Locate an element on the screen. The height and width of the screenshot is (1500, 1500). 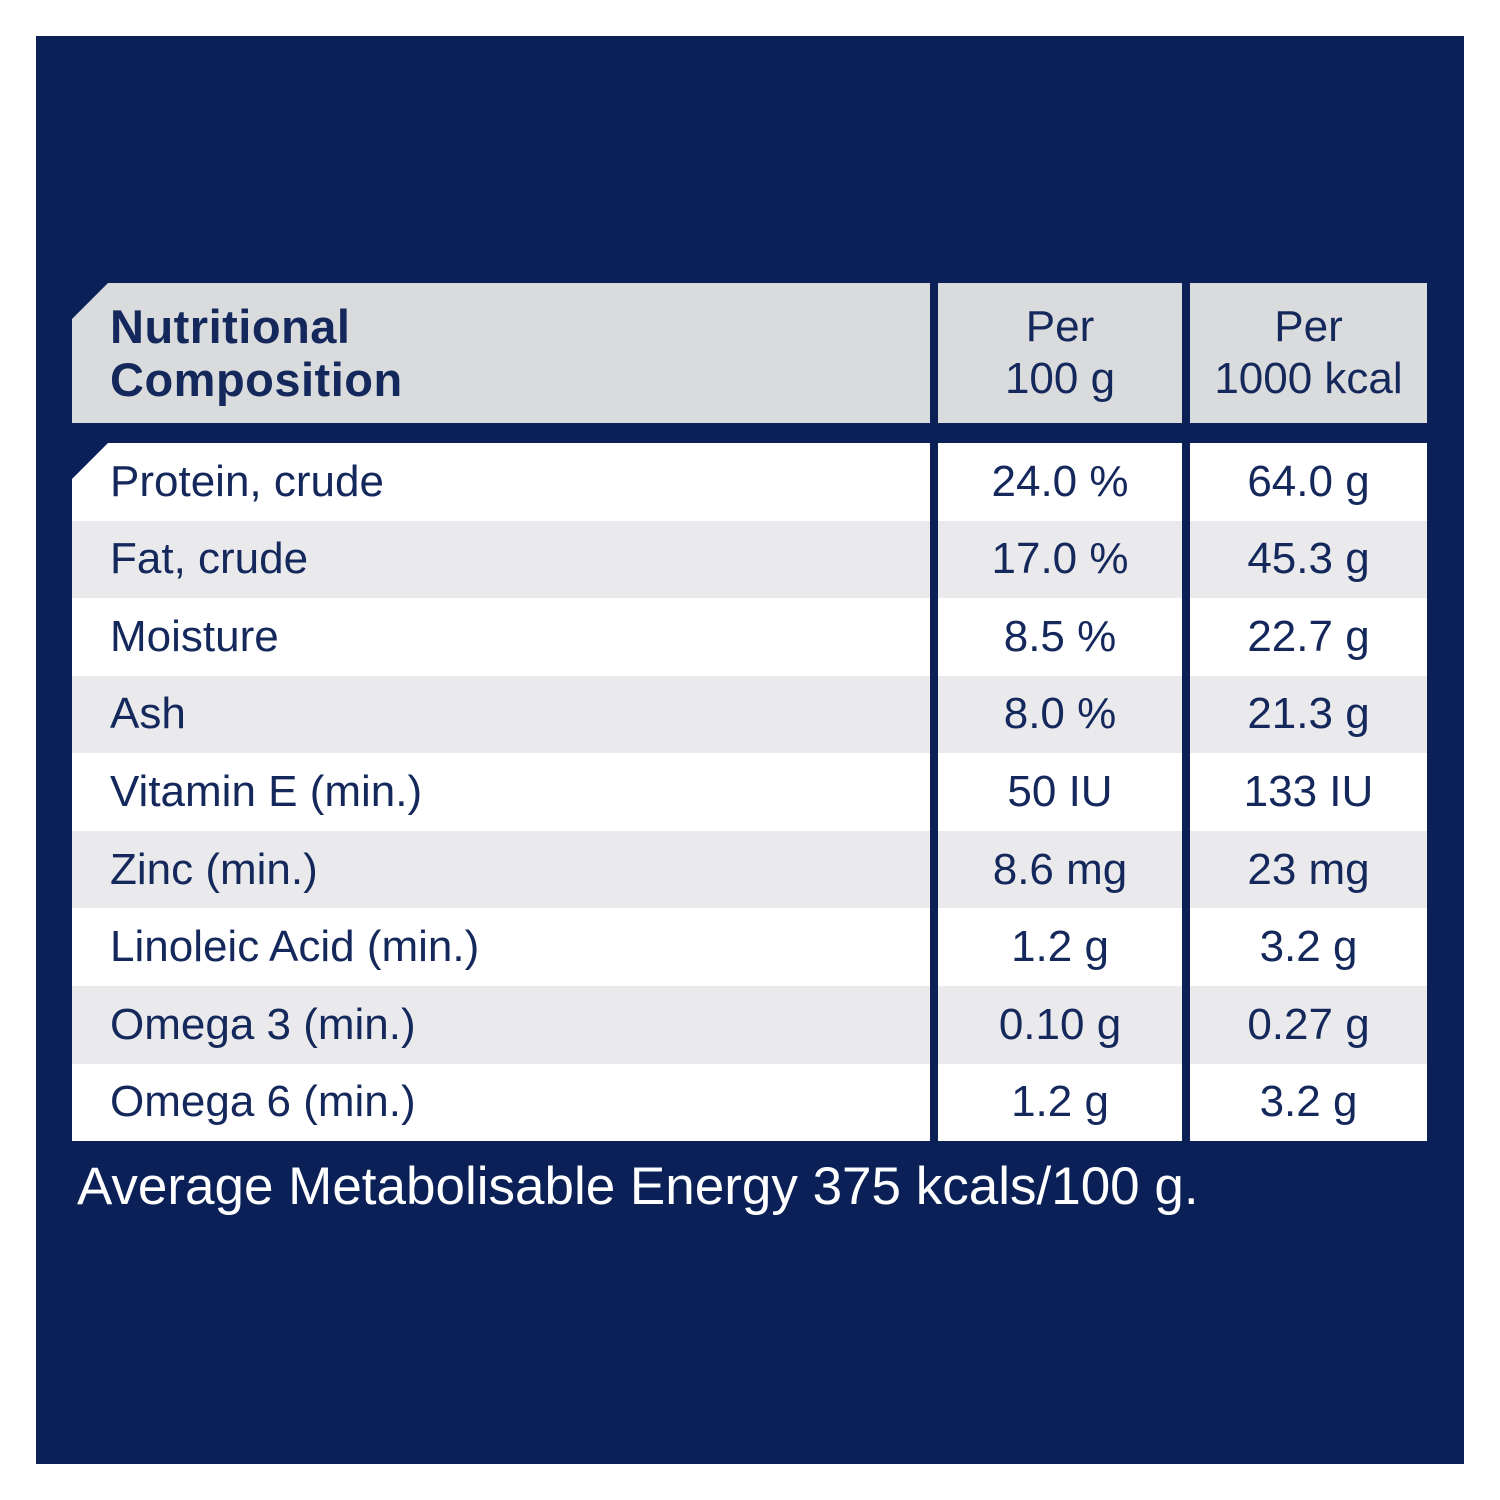
header-per-100g-line1: Per is located at coordinates (1060, 327).